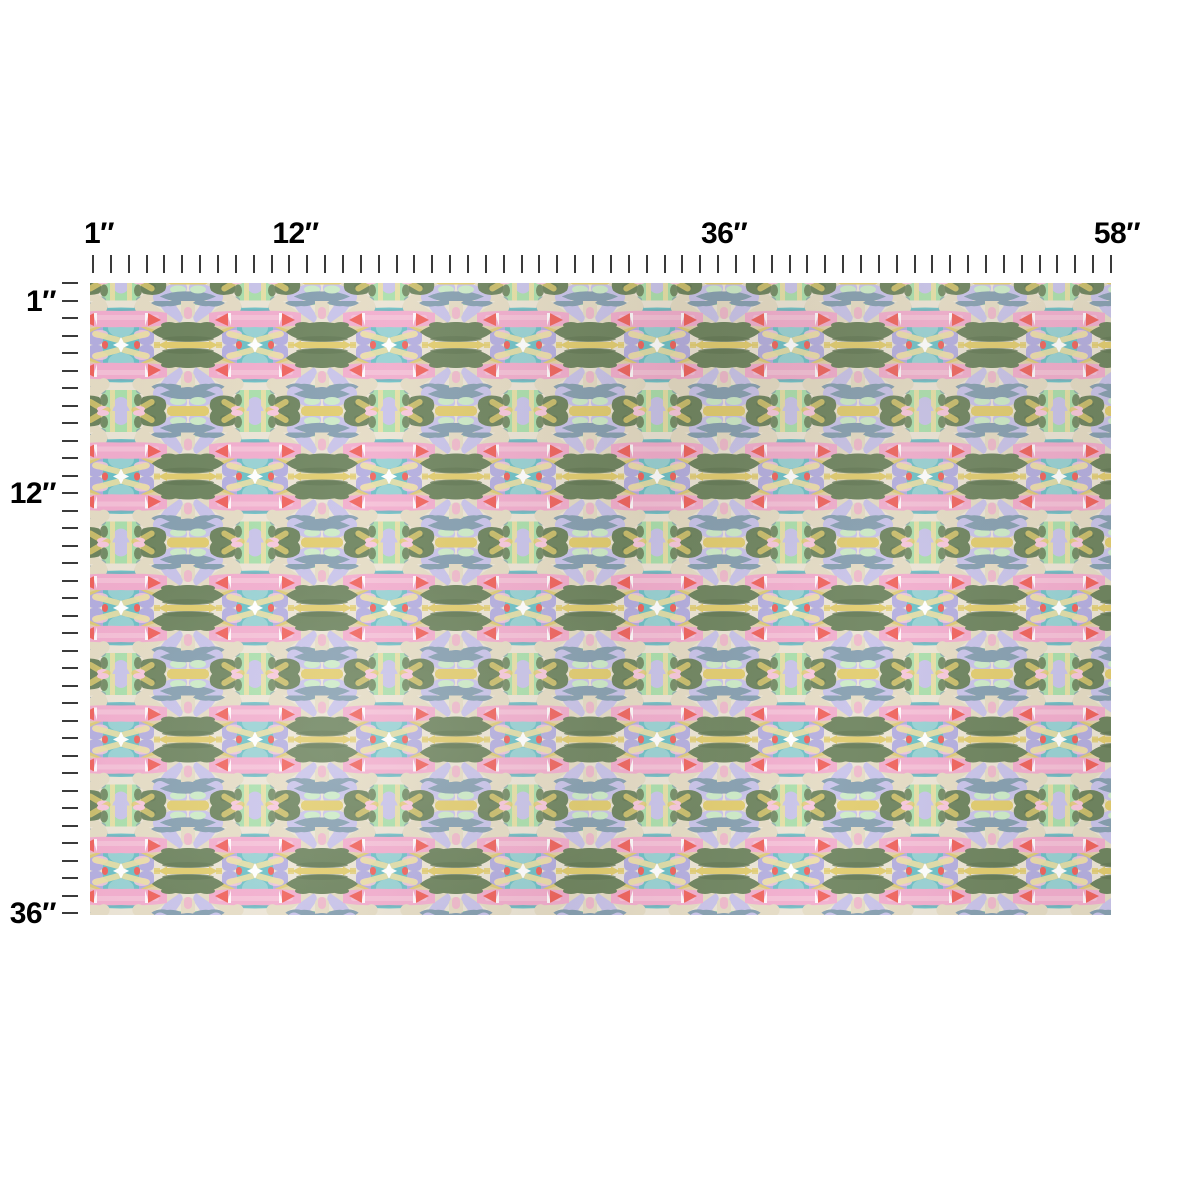 The image size is (1200, 1200). What do you see at coordinates (41, 301) in the screenshot?
I see `ruler-label-left: 1″` at bounding box center [41, 301].